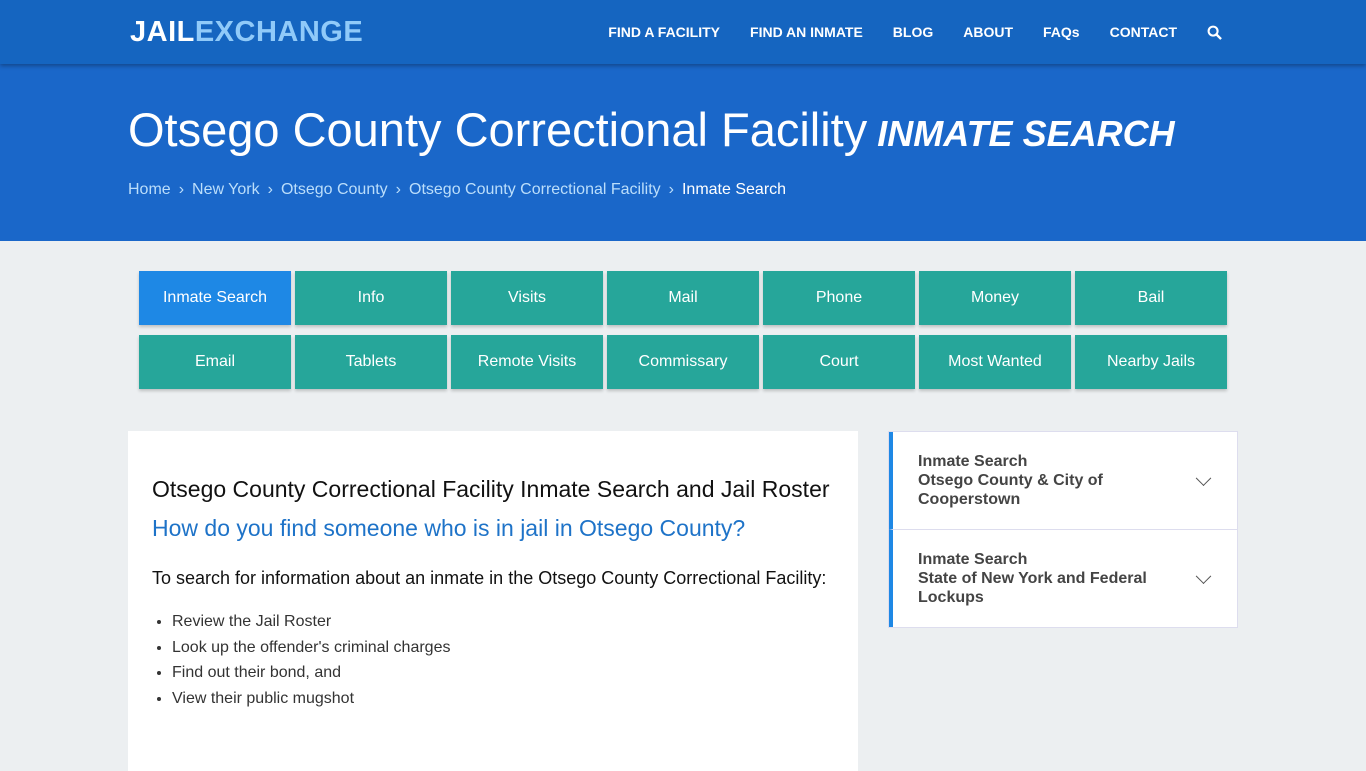 This screenshot has width=1366, height=771. Describe the element at coordinates (215, 298) in the screenshot. I see `tab-inmate-search: Inmate Search` at that location.